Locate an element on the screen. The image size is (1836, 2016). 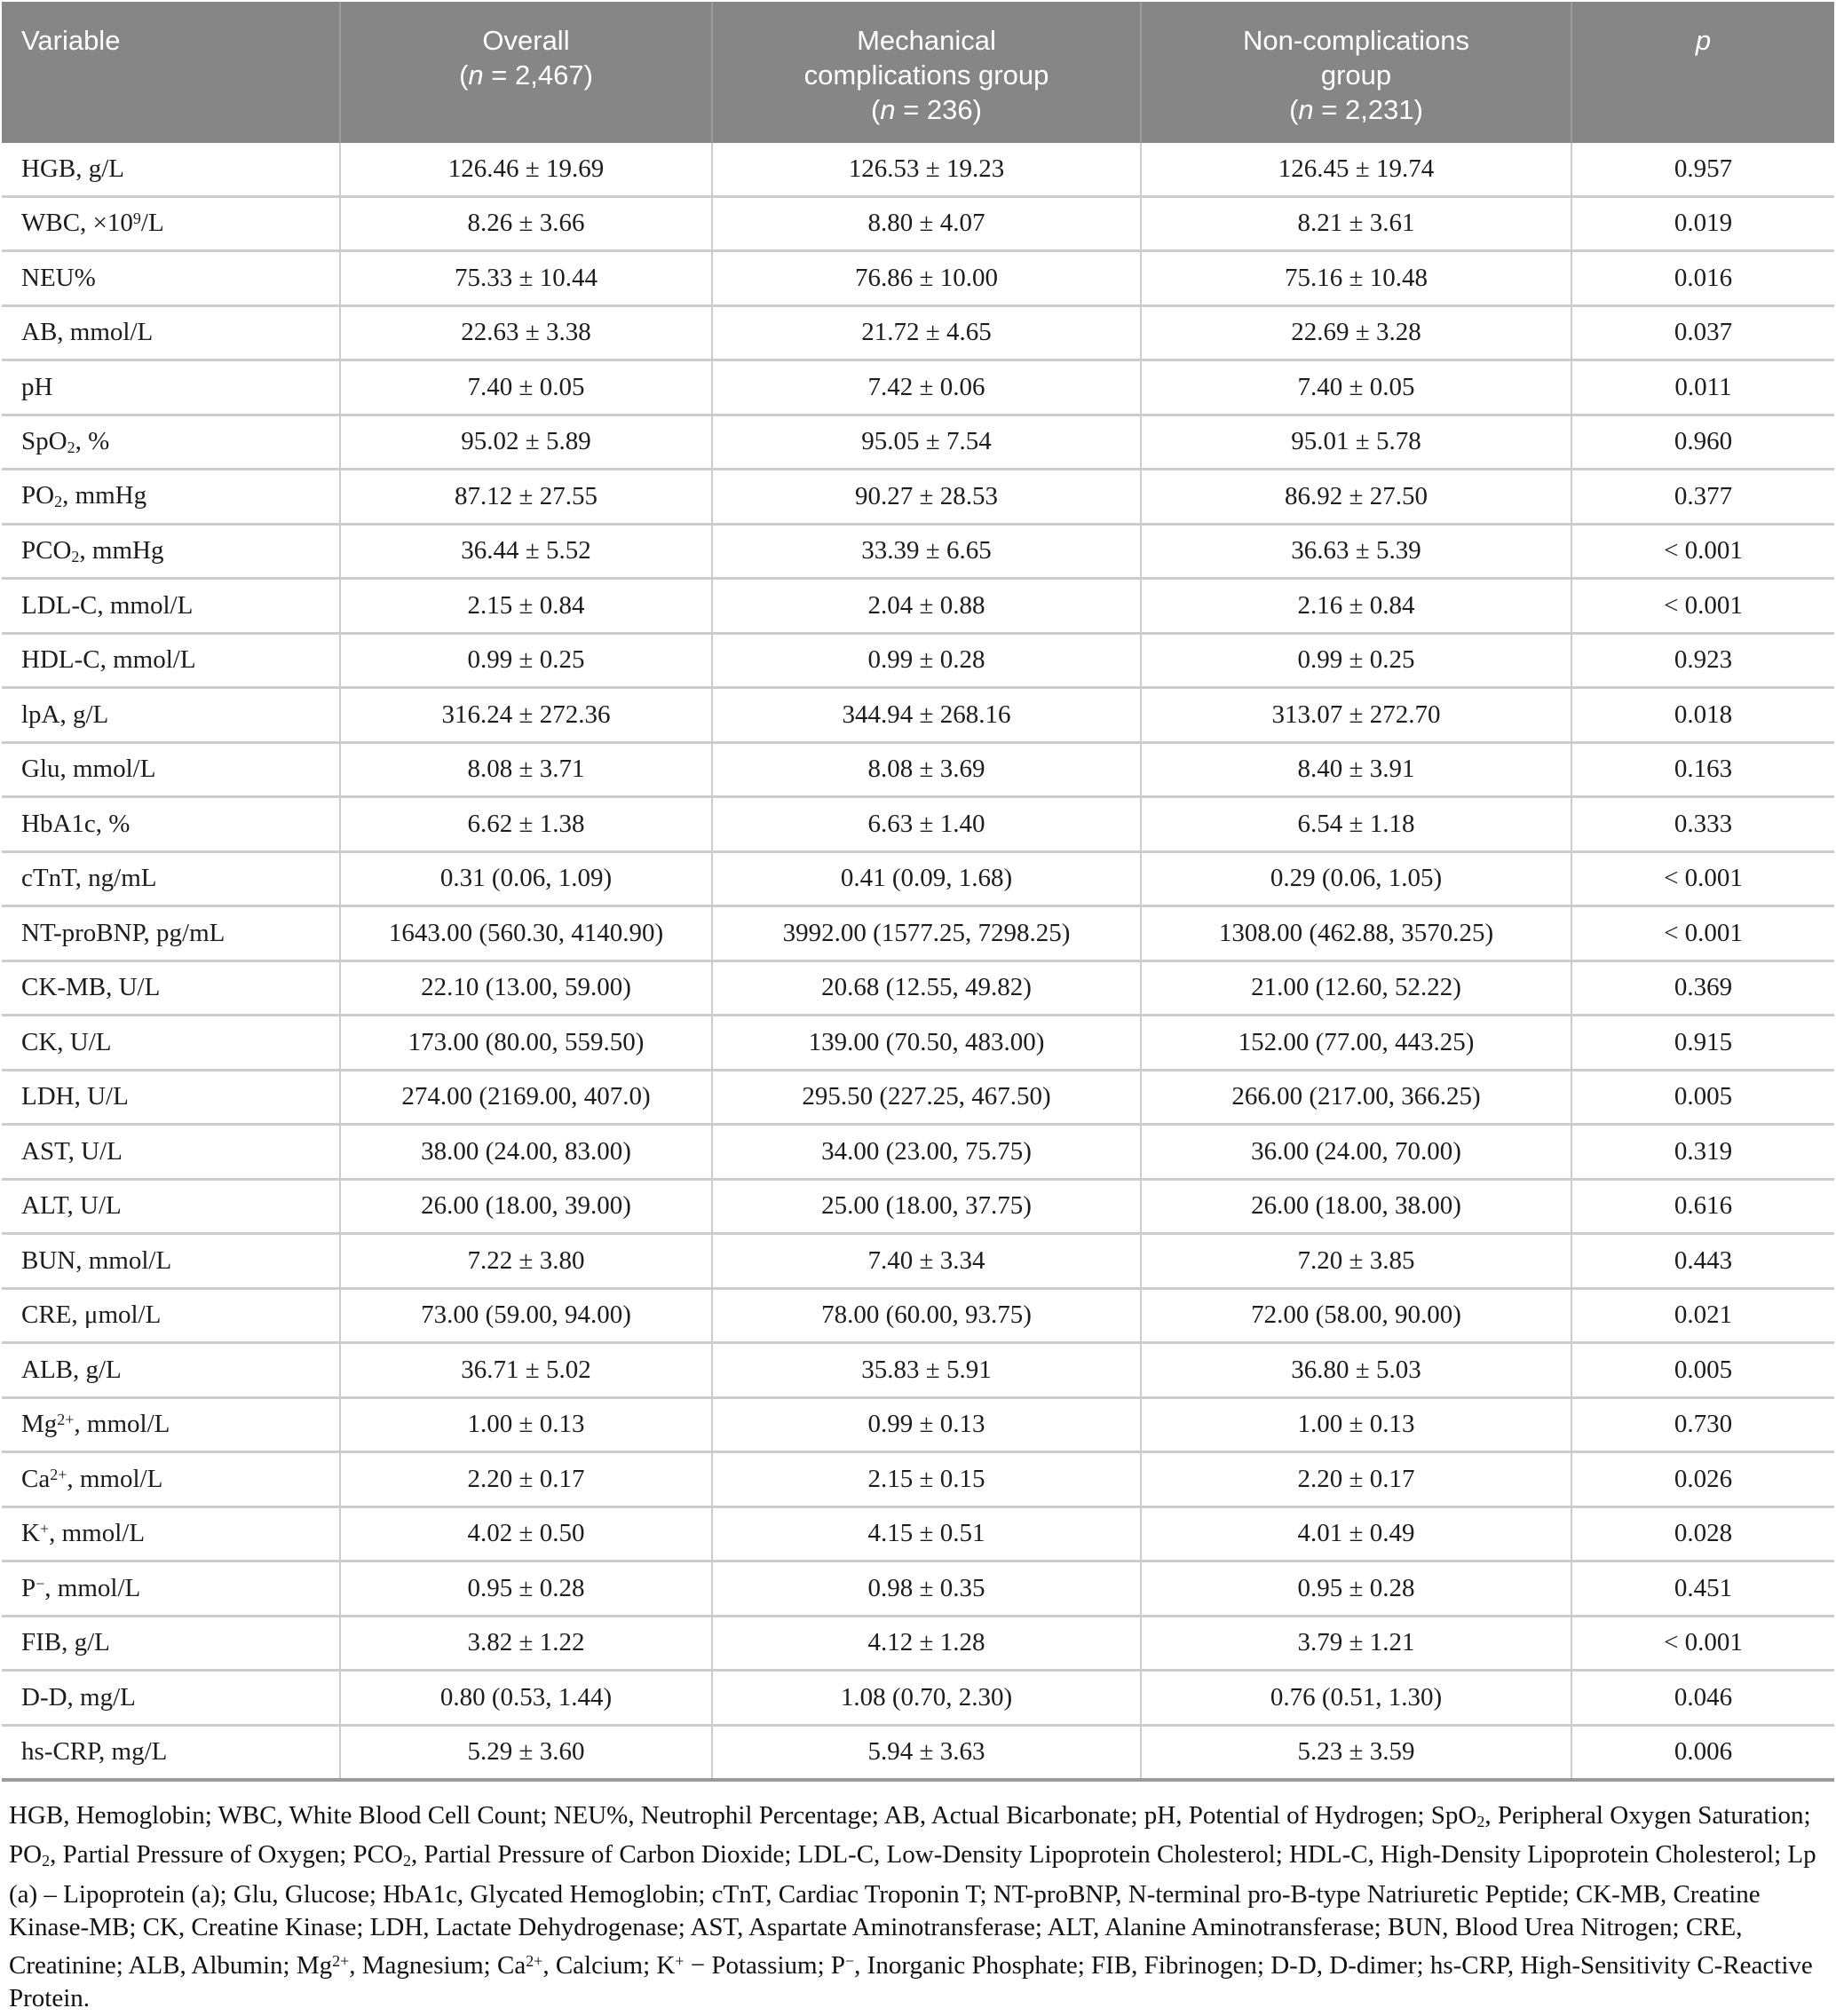
overall-value-cell: 173.00 (80.00, 559.50) is located at coordinates (525, 1042).